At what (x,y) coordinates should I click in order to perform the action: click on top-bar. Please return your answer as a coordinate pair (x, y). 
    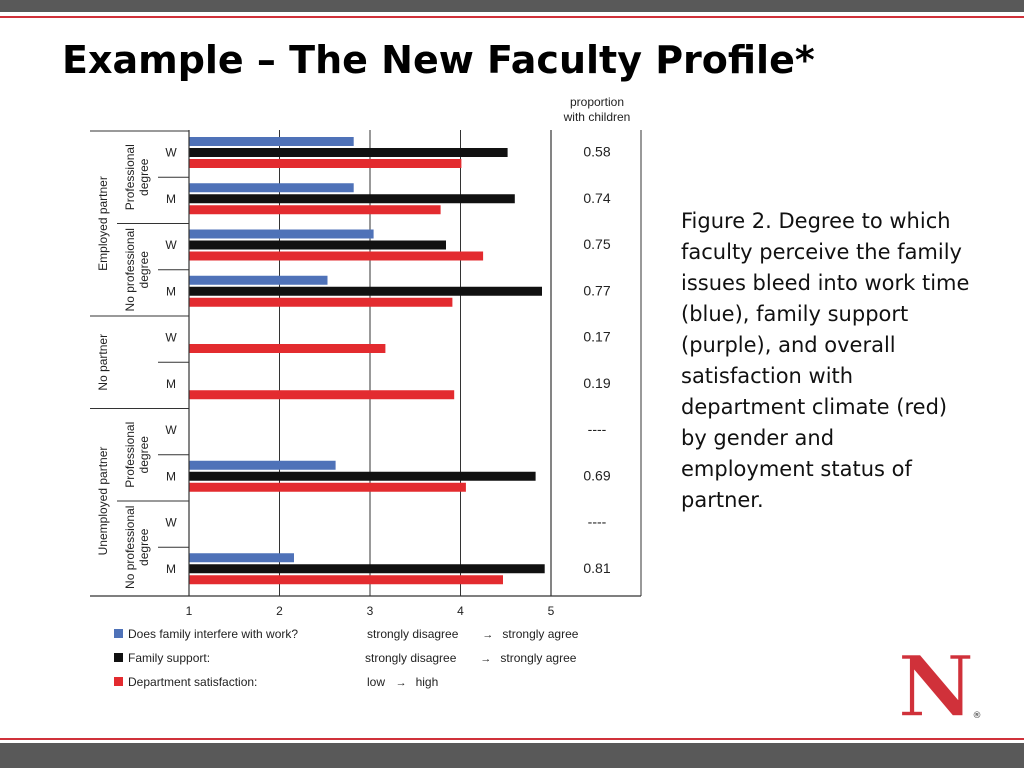
    Looking at the image, I should click on (512, 6).